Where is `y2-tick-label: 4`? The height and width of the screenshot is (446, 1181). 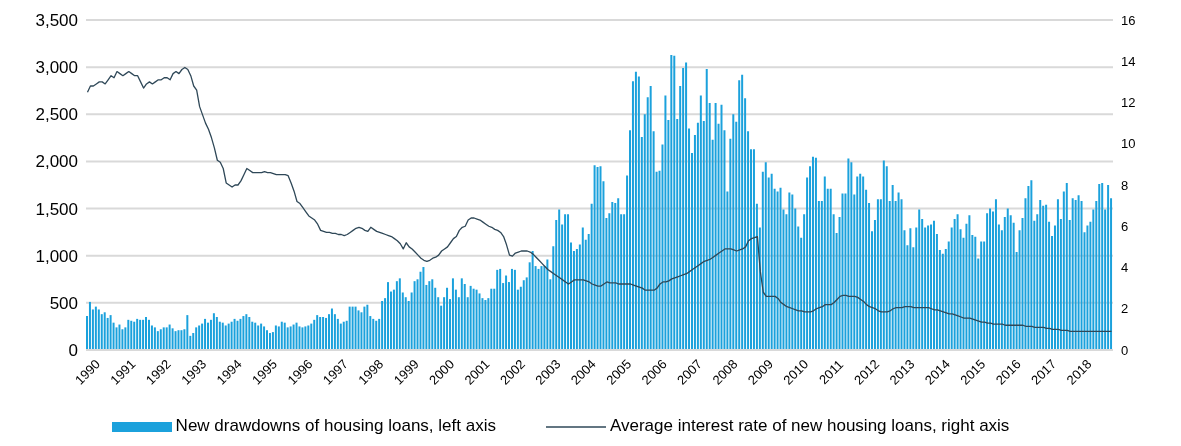
y2-tick-label: 4 is located at coordinates (1125, 268).